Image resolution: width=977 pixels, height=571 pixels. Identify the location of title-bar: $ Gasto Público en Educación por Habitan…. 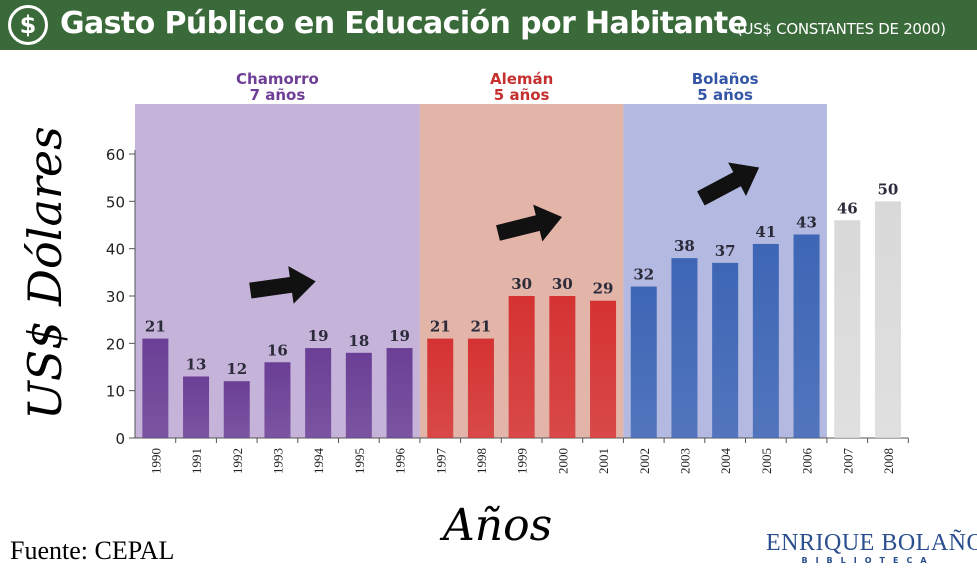
(488, 25).